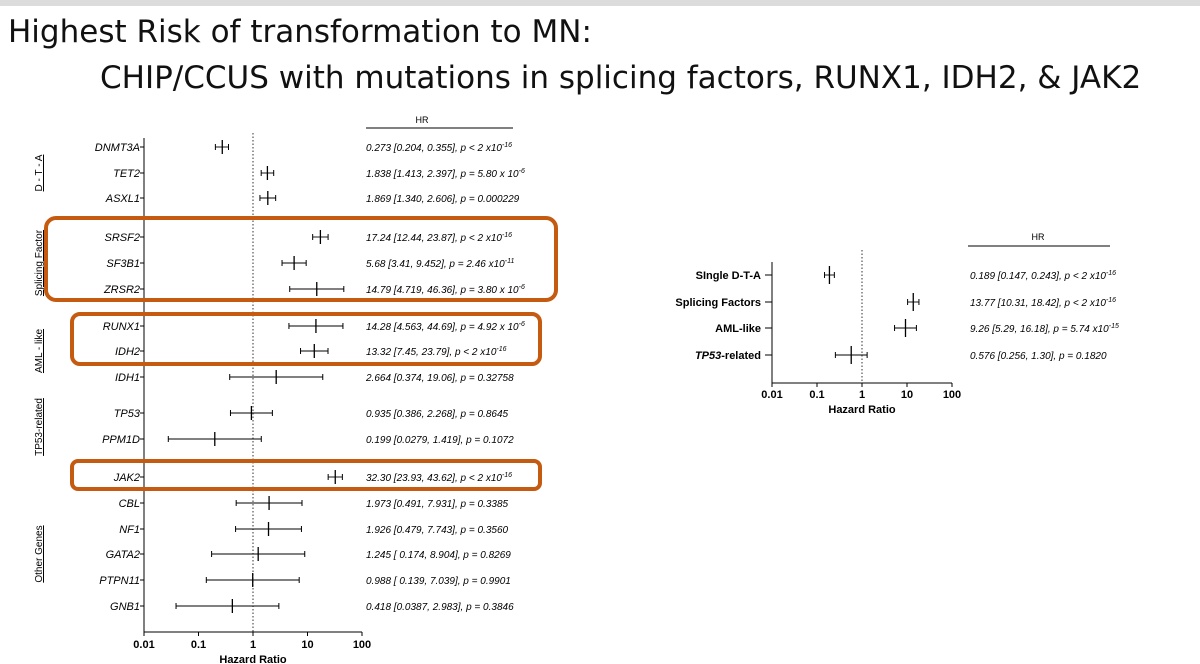  What do you see at coordinates (127, 414) in the screenshot?
I see `gene-label: TP53` at bounding box center [127, 414].